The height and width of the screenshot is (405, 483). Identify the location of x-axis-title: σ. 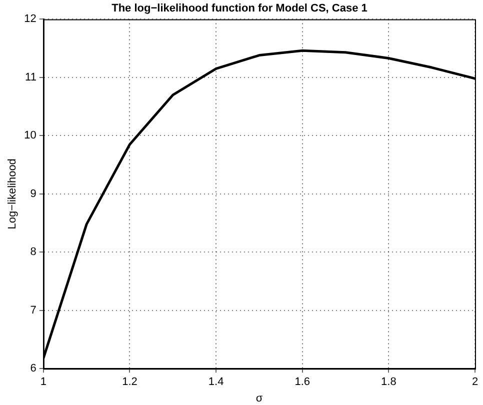
(259, 398).